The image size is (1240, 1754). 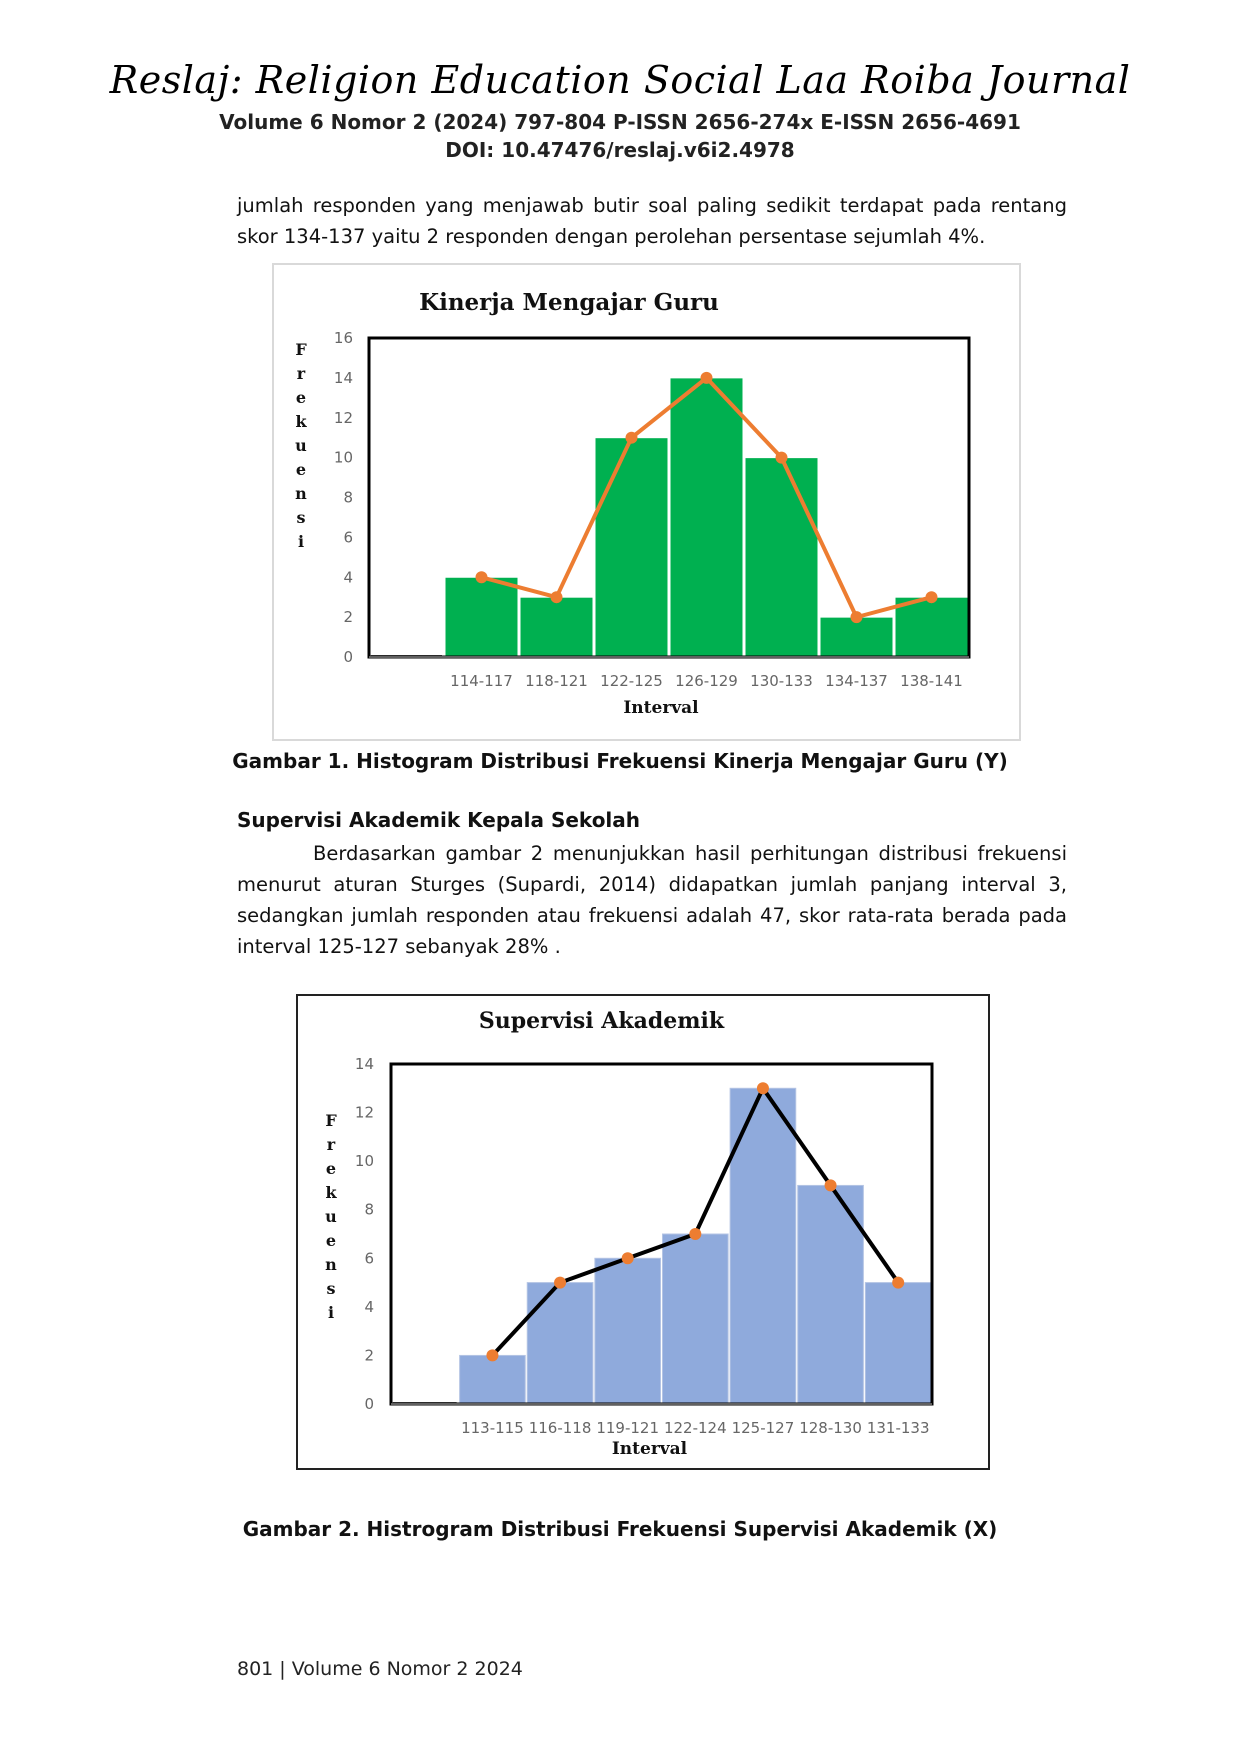 I want to click on x-tick-label: 122-125, so click(x=631, y=681).